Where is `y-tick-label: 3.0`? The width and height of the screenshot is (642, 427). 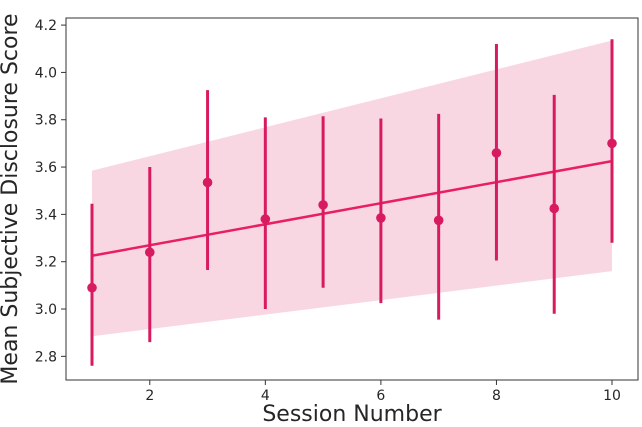
y-tick-label: 3.0 is located at coordinates (46, 310).